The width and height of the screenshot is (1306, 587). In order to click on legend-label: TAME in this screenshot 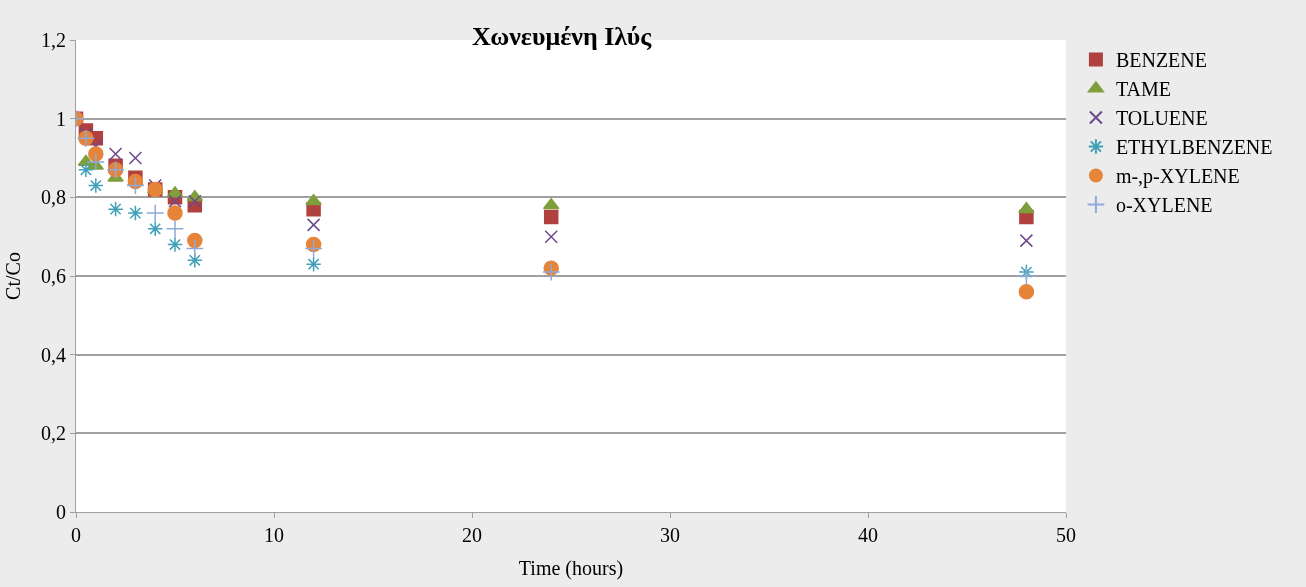, I will do `click(1143, 89)`.